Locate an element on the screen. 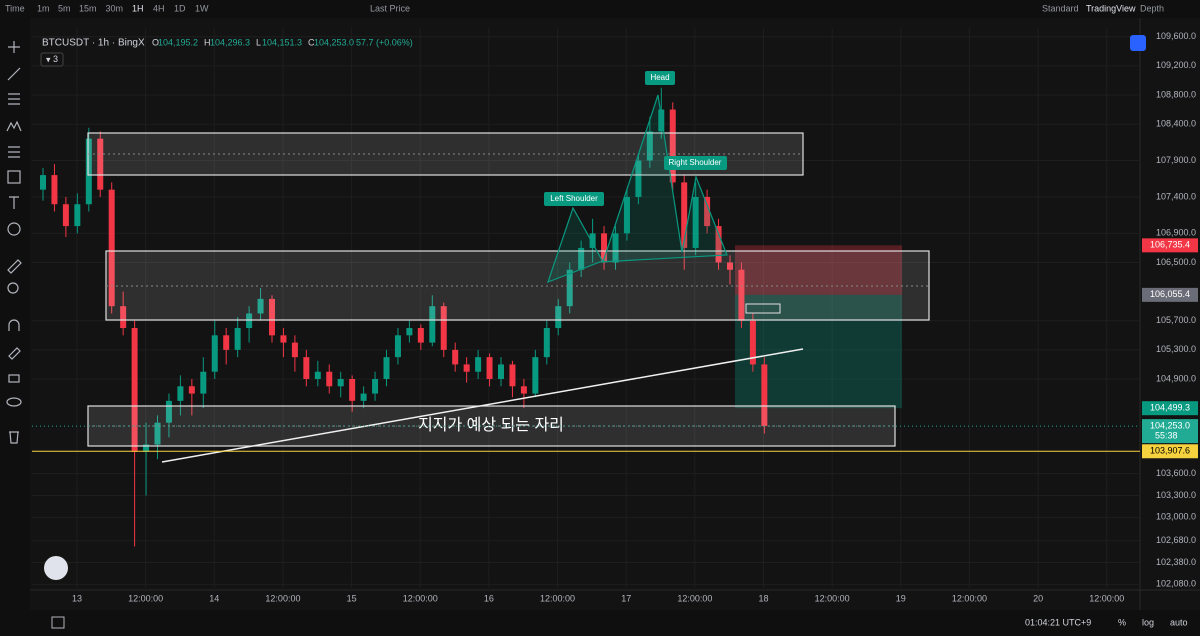 Image resolution: width=1200 pixels, height=636 pixels. timeframe: 1m is located at coordinates (43, 8).